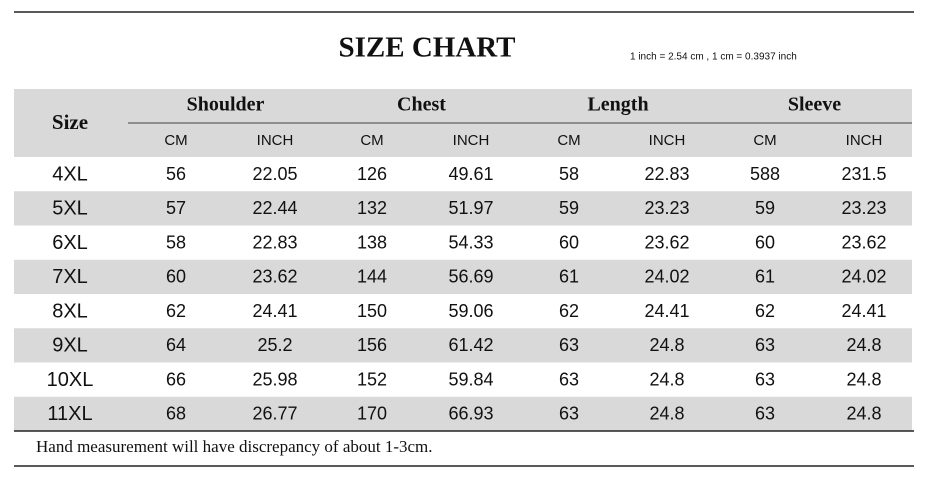 The height and width of the screenshot is (482, 930). What do you see at coordinates (372, 311) in the screenshot?
I see `value-cell: 150` at bounding box center [372, 311].